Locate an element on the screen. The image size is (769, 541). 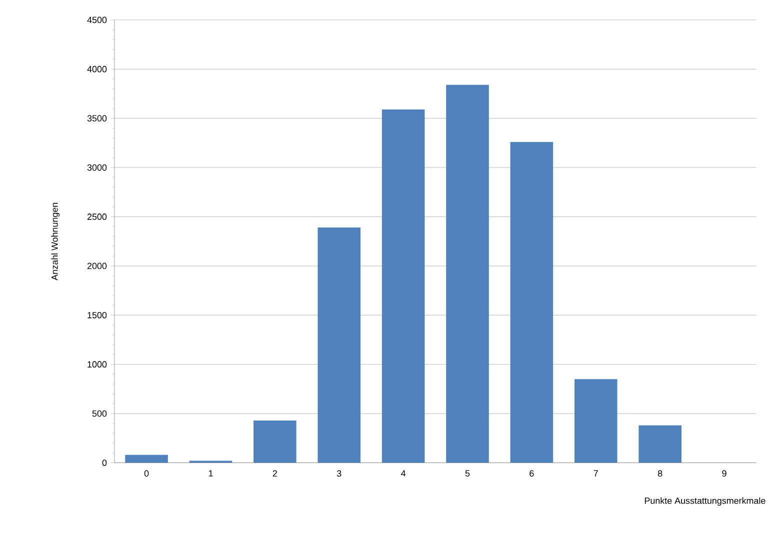
y-tick-label: 3000 is located at coordinates (97, 167).